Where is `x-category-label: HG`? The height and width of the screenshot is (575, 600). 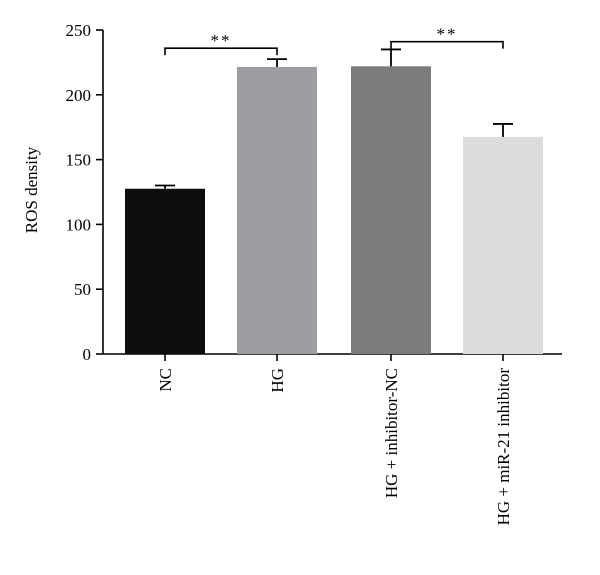
x-category-label: HG is located at coordinates (277, 380).